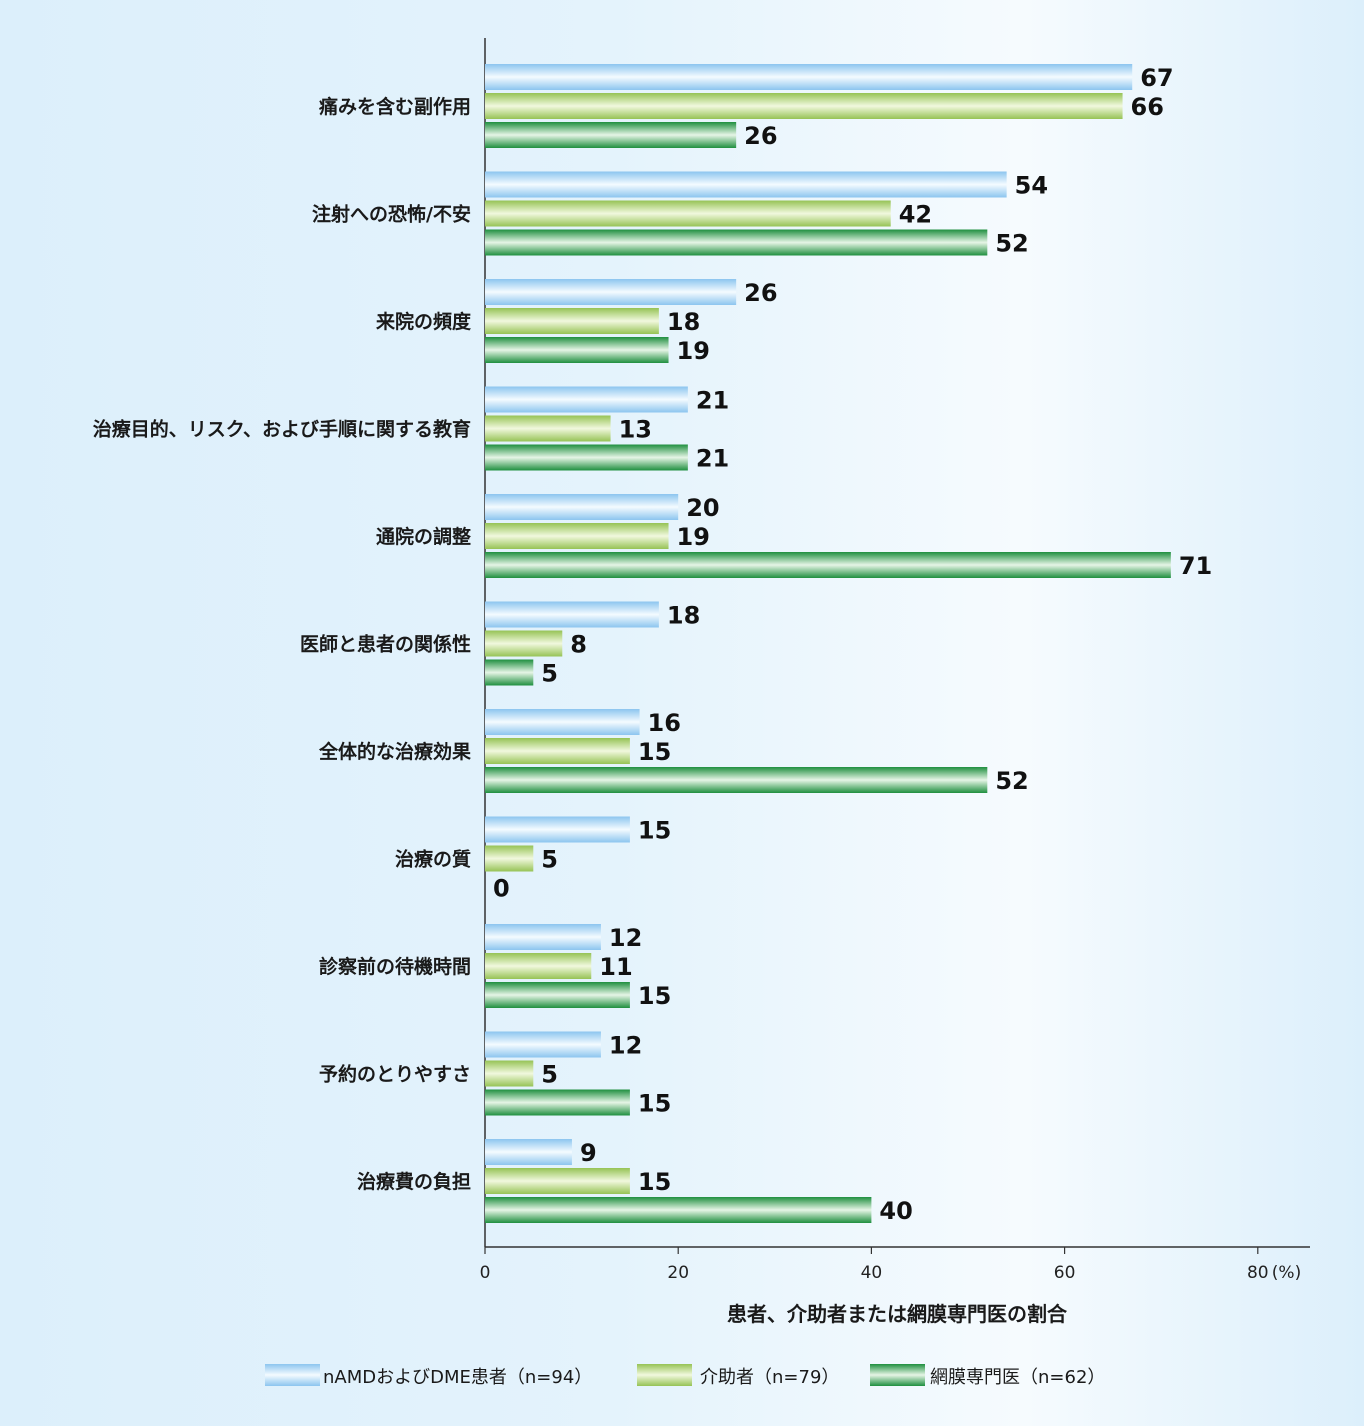  I want to click on bar-value-label: 11, so click(615, 967).